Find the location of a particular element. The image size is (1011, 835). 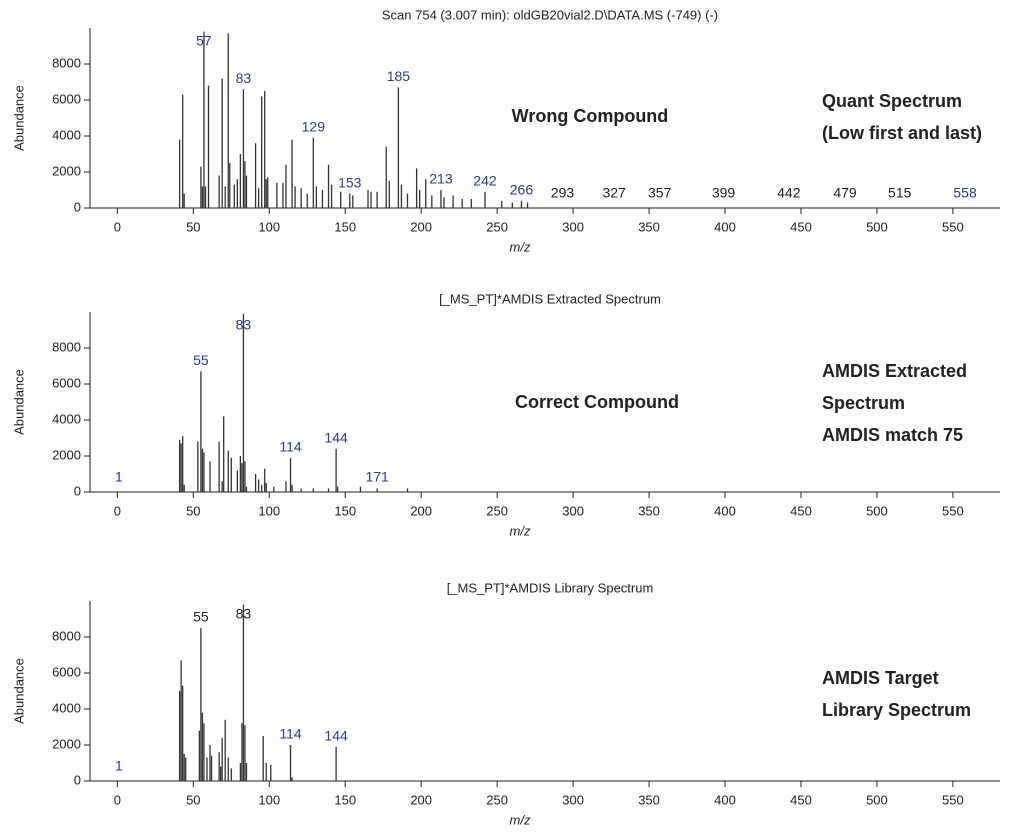

peak-label: 515 is located at coordinates (900, 193).